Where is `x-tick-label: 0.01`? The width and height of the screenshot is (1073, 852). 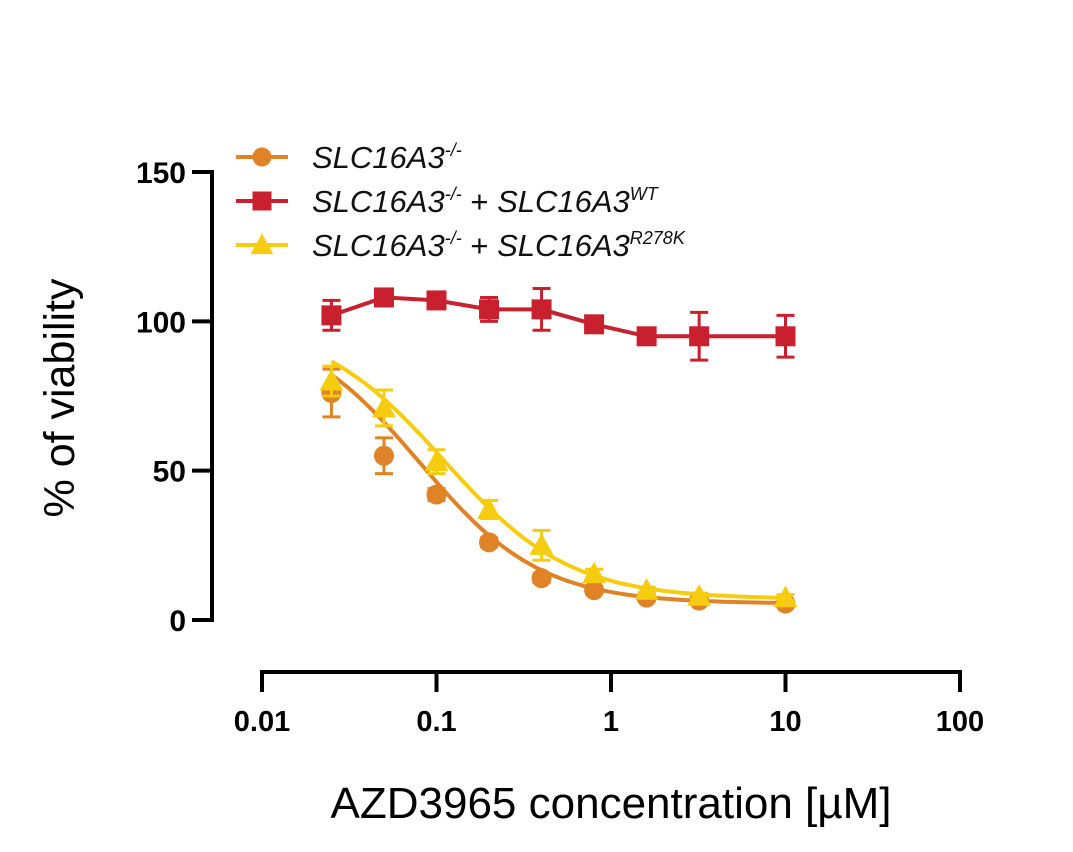
x-tick-label: 0.01 is located at coordinates (262, 722).